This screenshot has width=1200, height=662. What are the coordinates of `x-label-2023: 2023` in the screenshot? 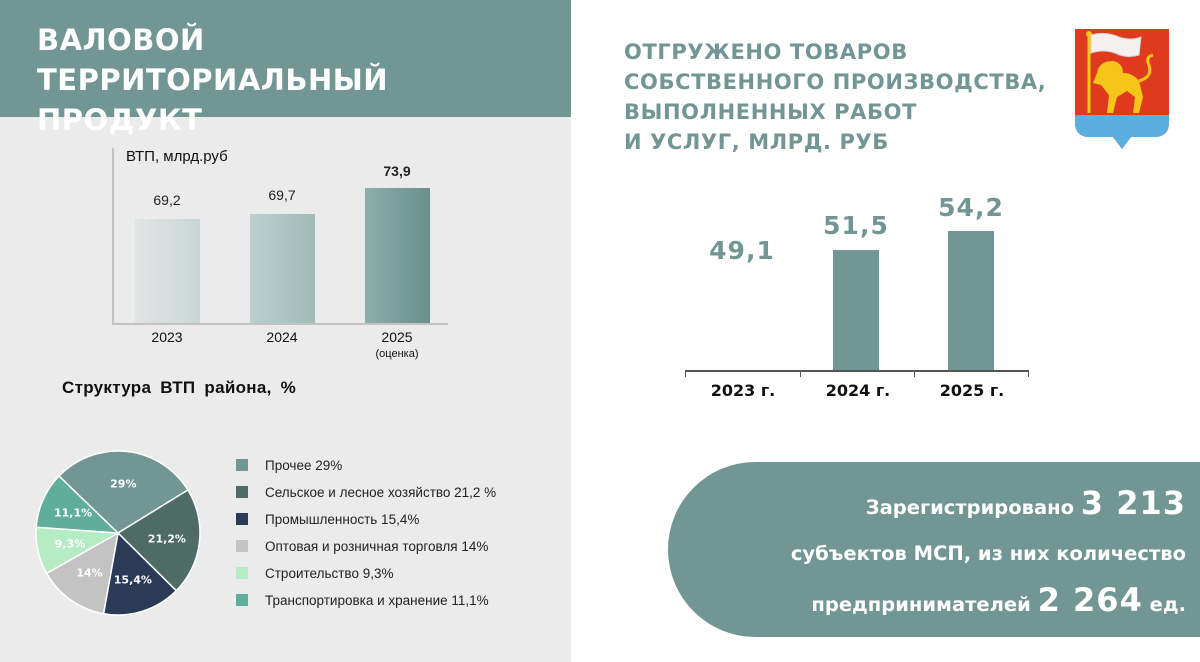 It's located at (167, 337).